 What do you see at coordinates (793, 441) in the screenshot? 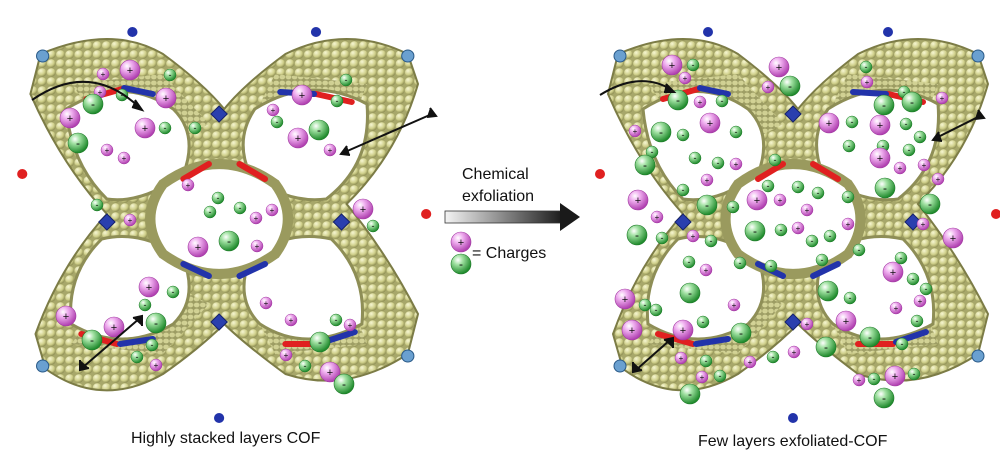
I see `caption-right: Few layers exfoliated-COF` at bounding box center [793, 441].